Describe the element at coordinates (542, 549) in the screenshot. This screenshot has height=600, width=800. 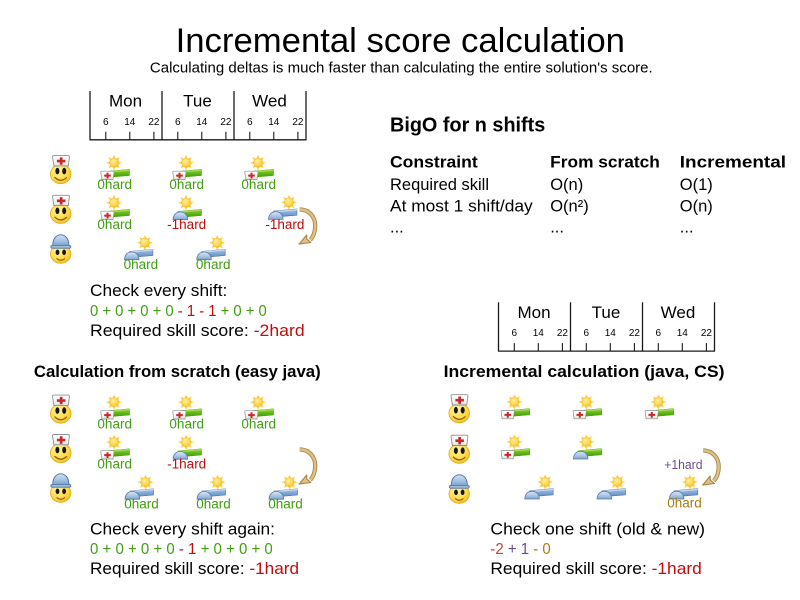
I see `svg-text: - 0` at that location.